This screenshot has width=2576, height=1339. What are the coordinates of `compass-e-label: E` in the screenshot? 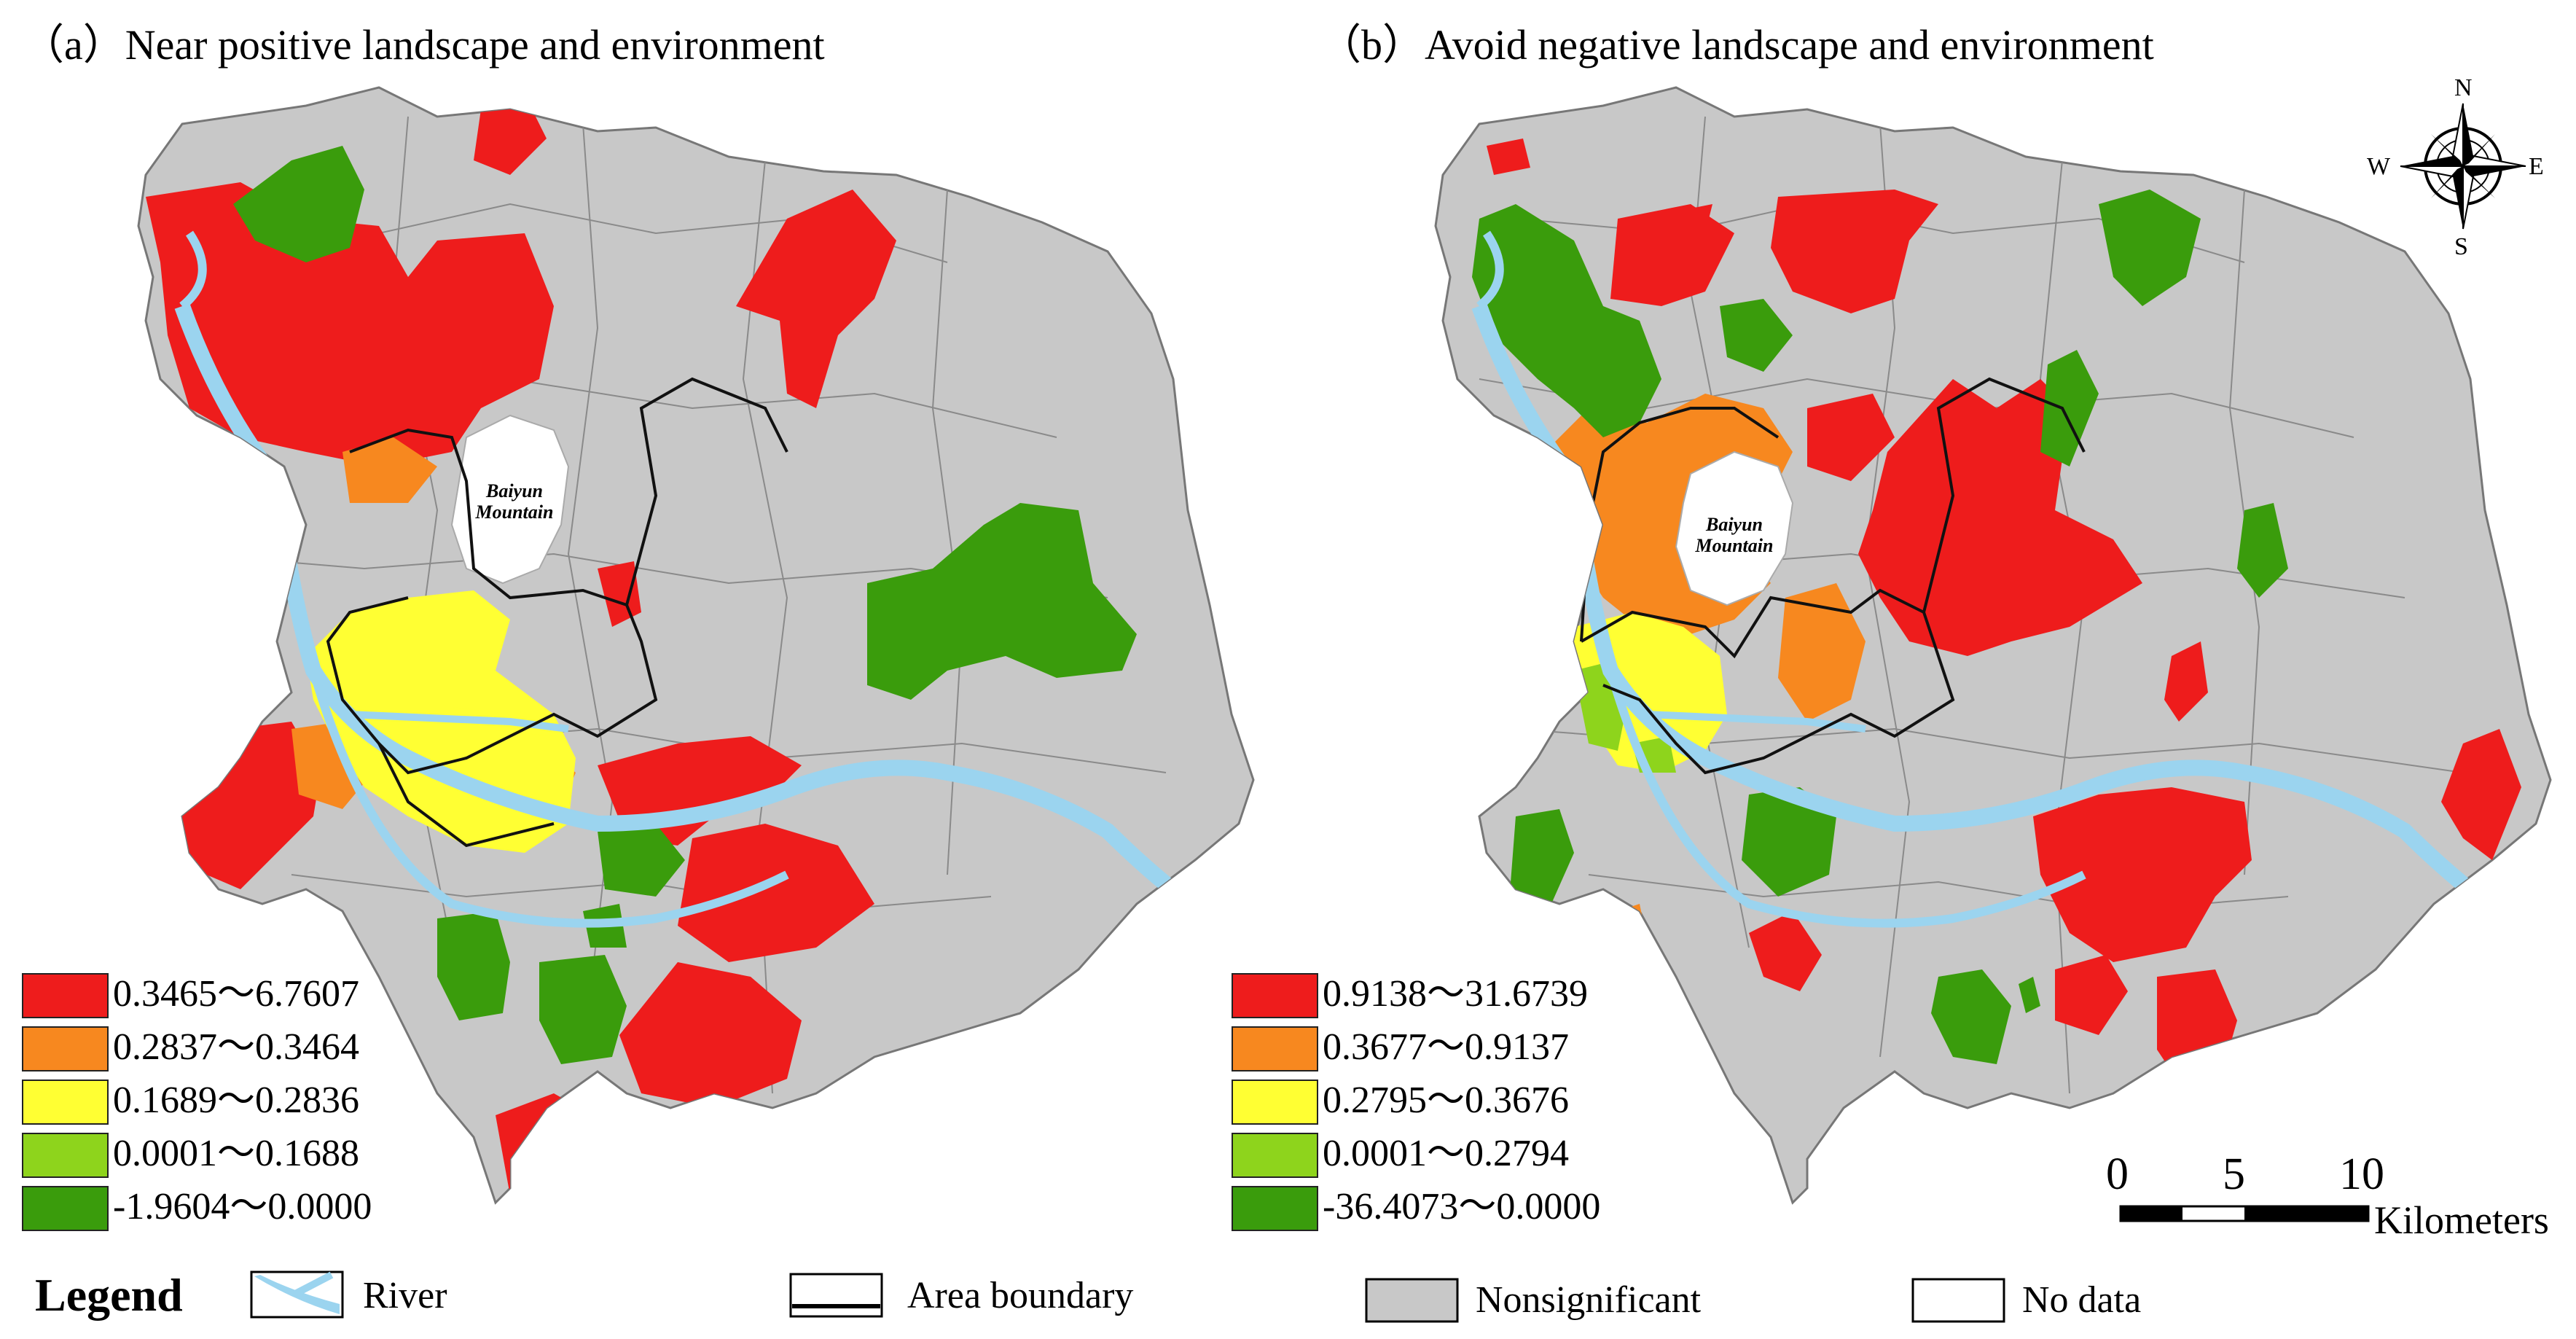 It's located at (2536, 166).